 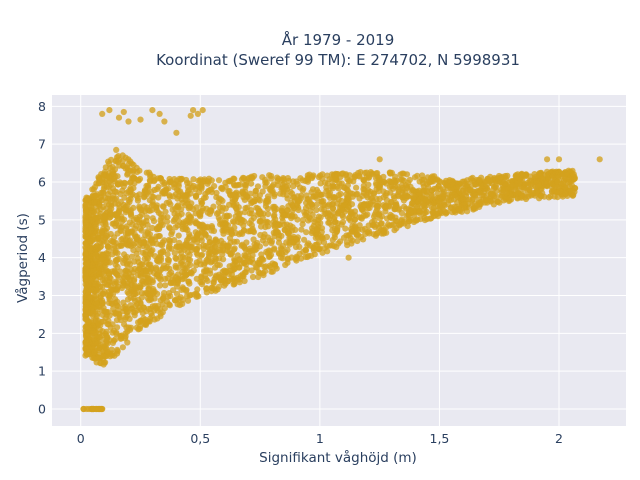 I want to click on x-tick-label: 1, so click(x=320, y=438).